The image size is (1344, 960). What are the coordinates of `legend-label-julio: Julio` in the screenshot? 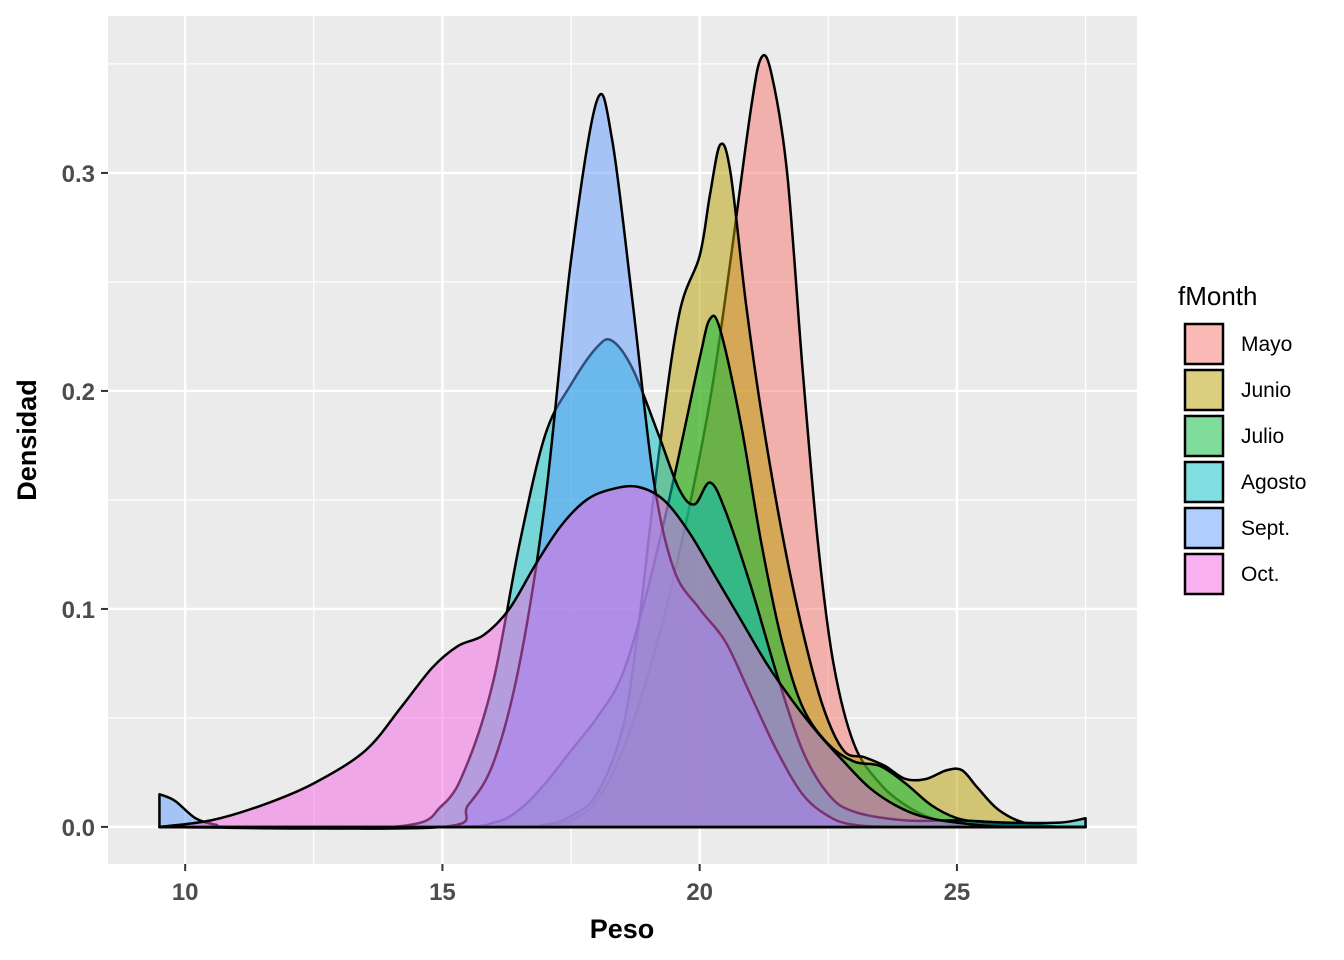 It's located at (1262, 436).